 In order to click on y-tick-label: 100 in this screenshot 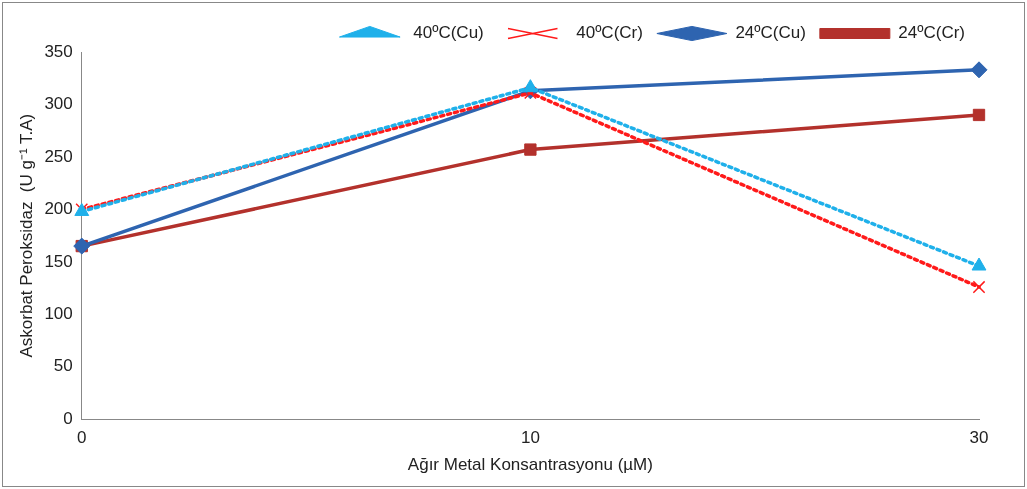, I will do `click(58, 313)`.